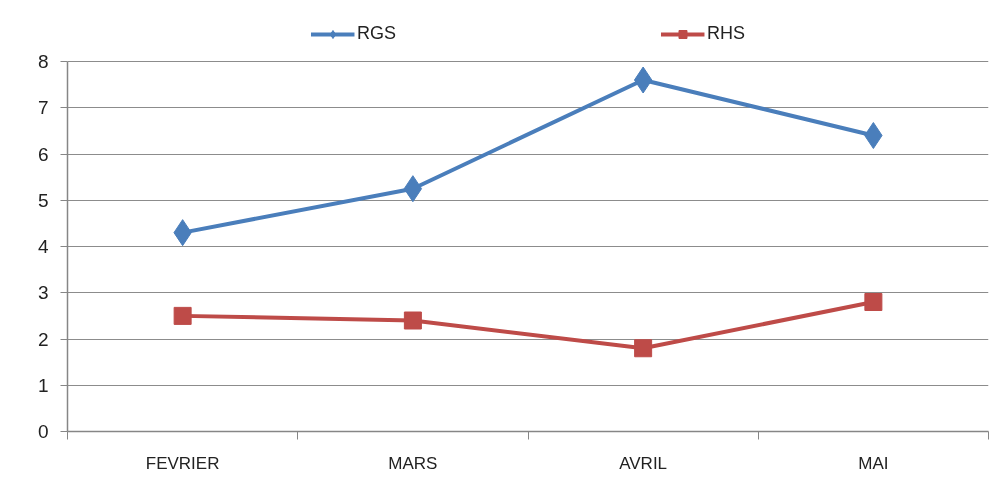 The image size is (1003, 479). What do you see at coordinates (43, 431) in the screenshot?
I see `y-tick-label: 0` at bounding box center [43, 431].